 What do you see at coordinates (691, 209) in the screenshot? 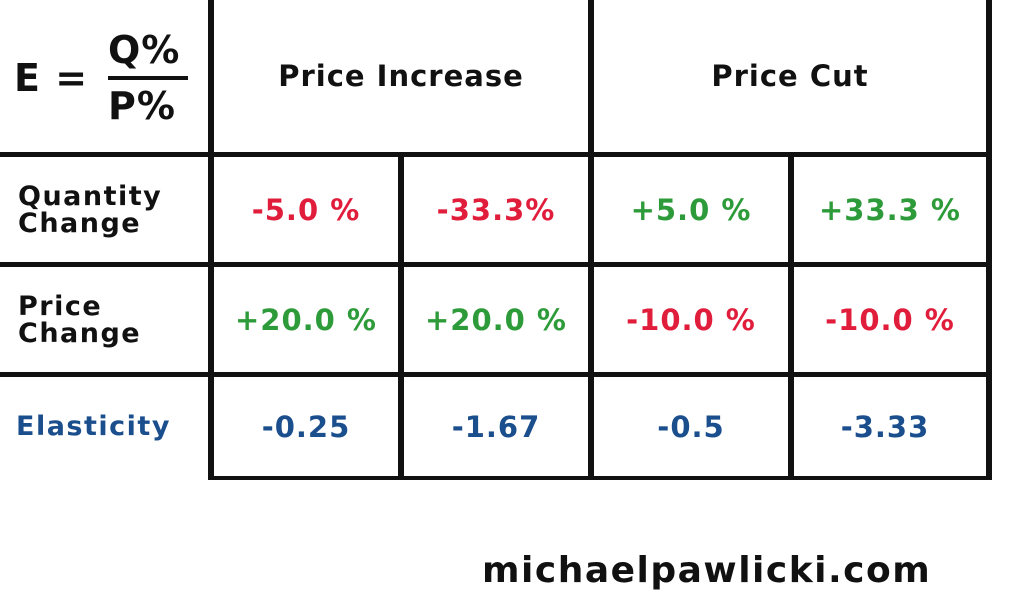
I see `quantity-change-cut-1: +5.0 %` at bounding box center [691, 209].